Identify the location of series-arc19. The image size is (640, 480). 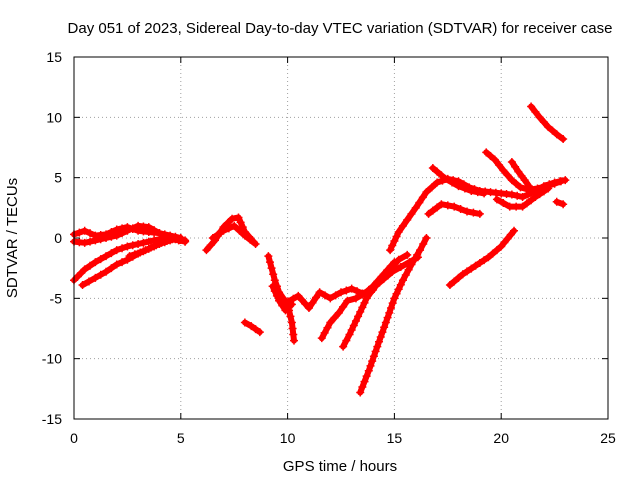
(520, 174).